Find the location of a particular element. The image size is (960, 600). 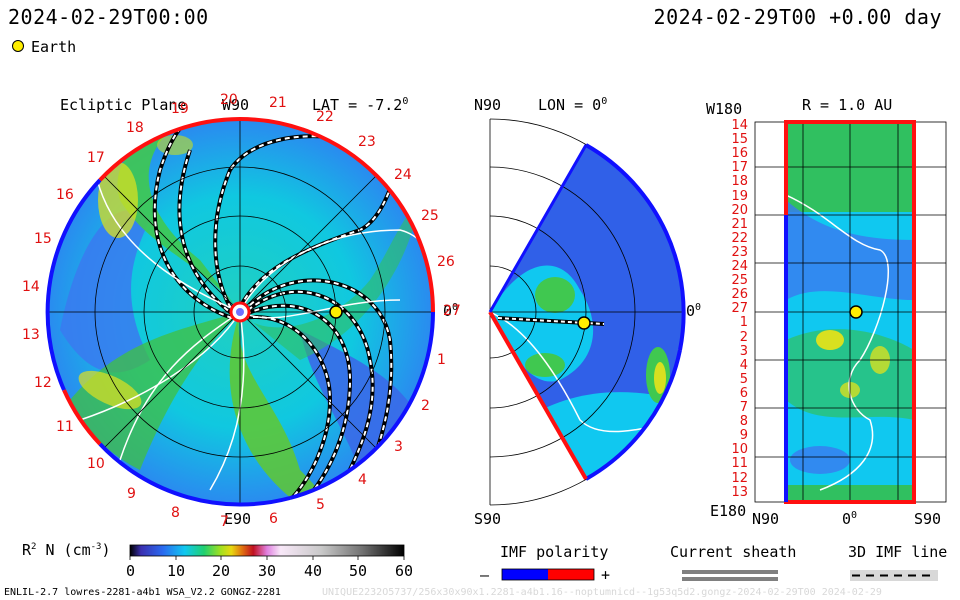

imf-negative-swatch is located at coordinates (525, 574).